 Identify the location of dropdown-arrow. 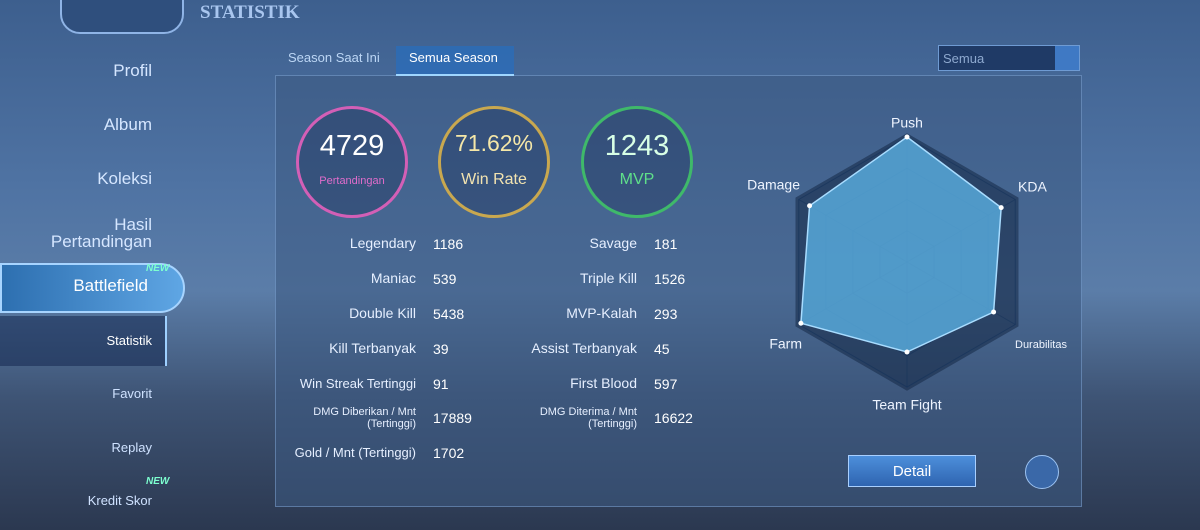
(1067, 58).